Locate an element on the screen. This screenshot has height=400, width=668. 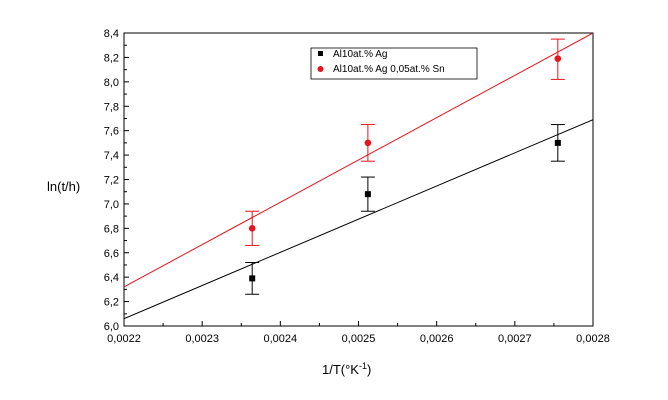
y-tick-label: 6,0 is located at coordinates (111, 327).